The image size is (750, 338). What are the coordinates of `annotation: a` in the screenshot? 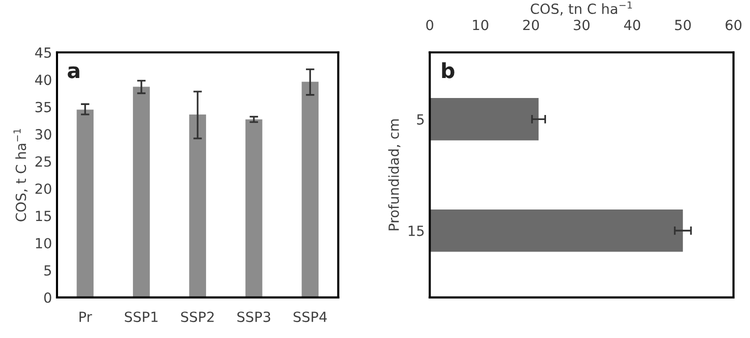 It's located at (74, 72).